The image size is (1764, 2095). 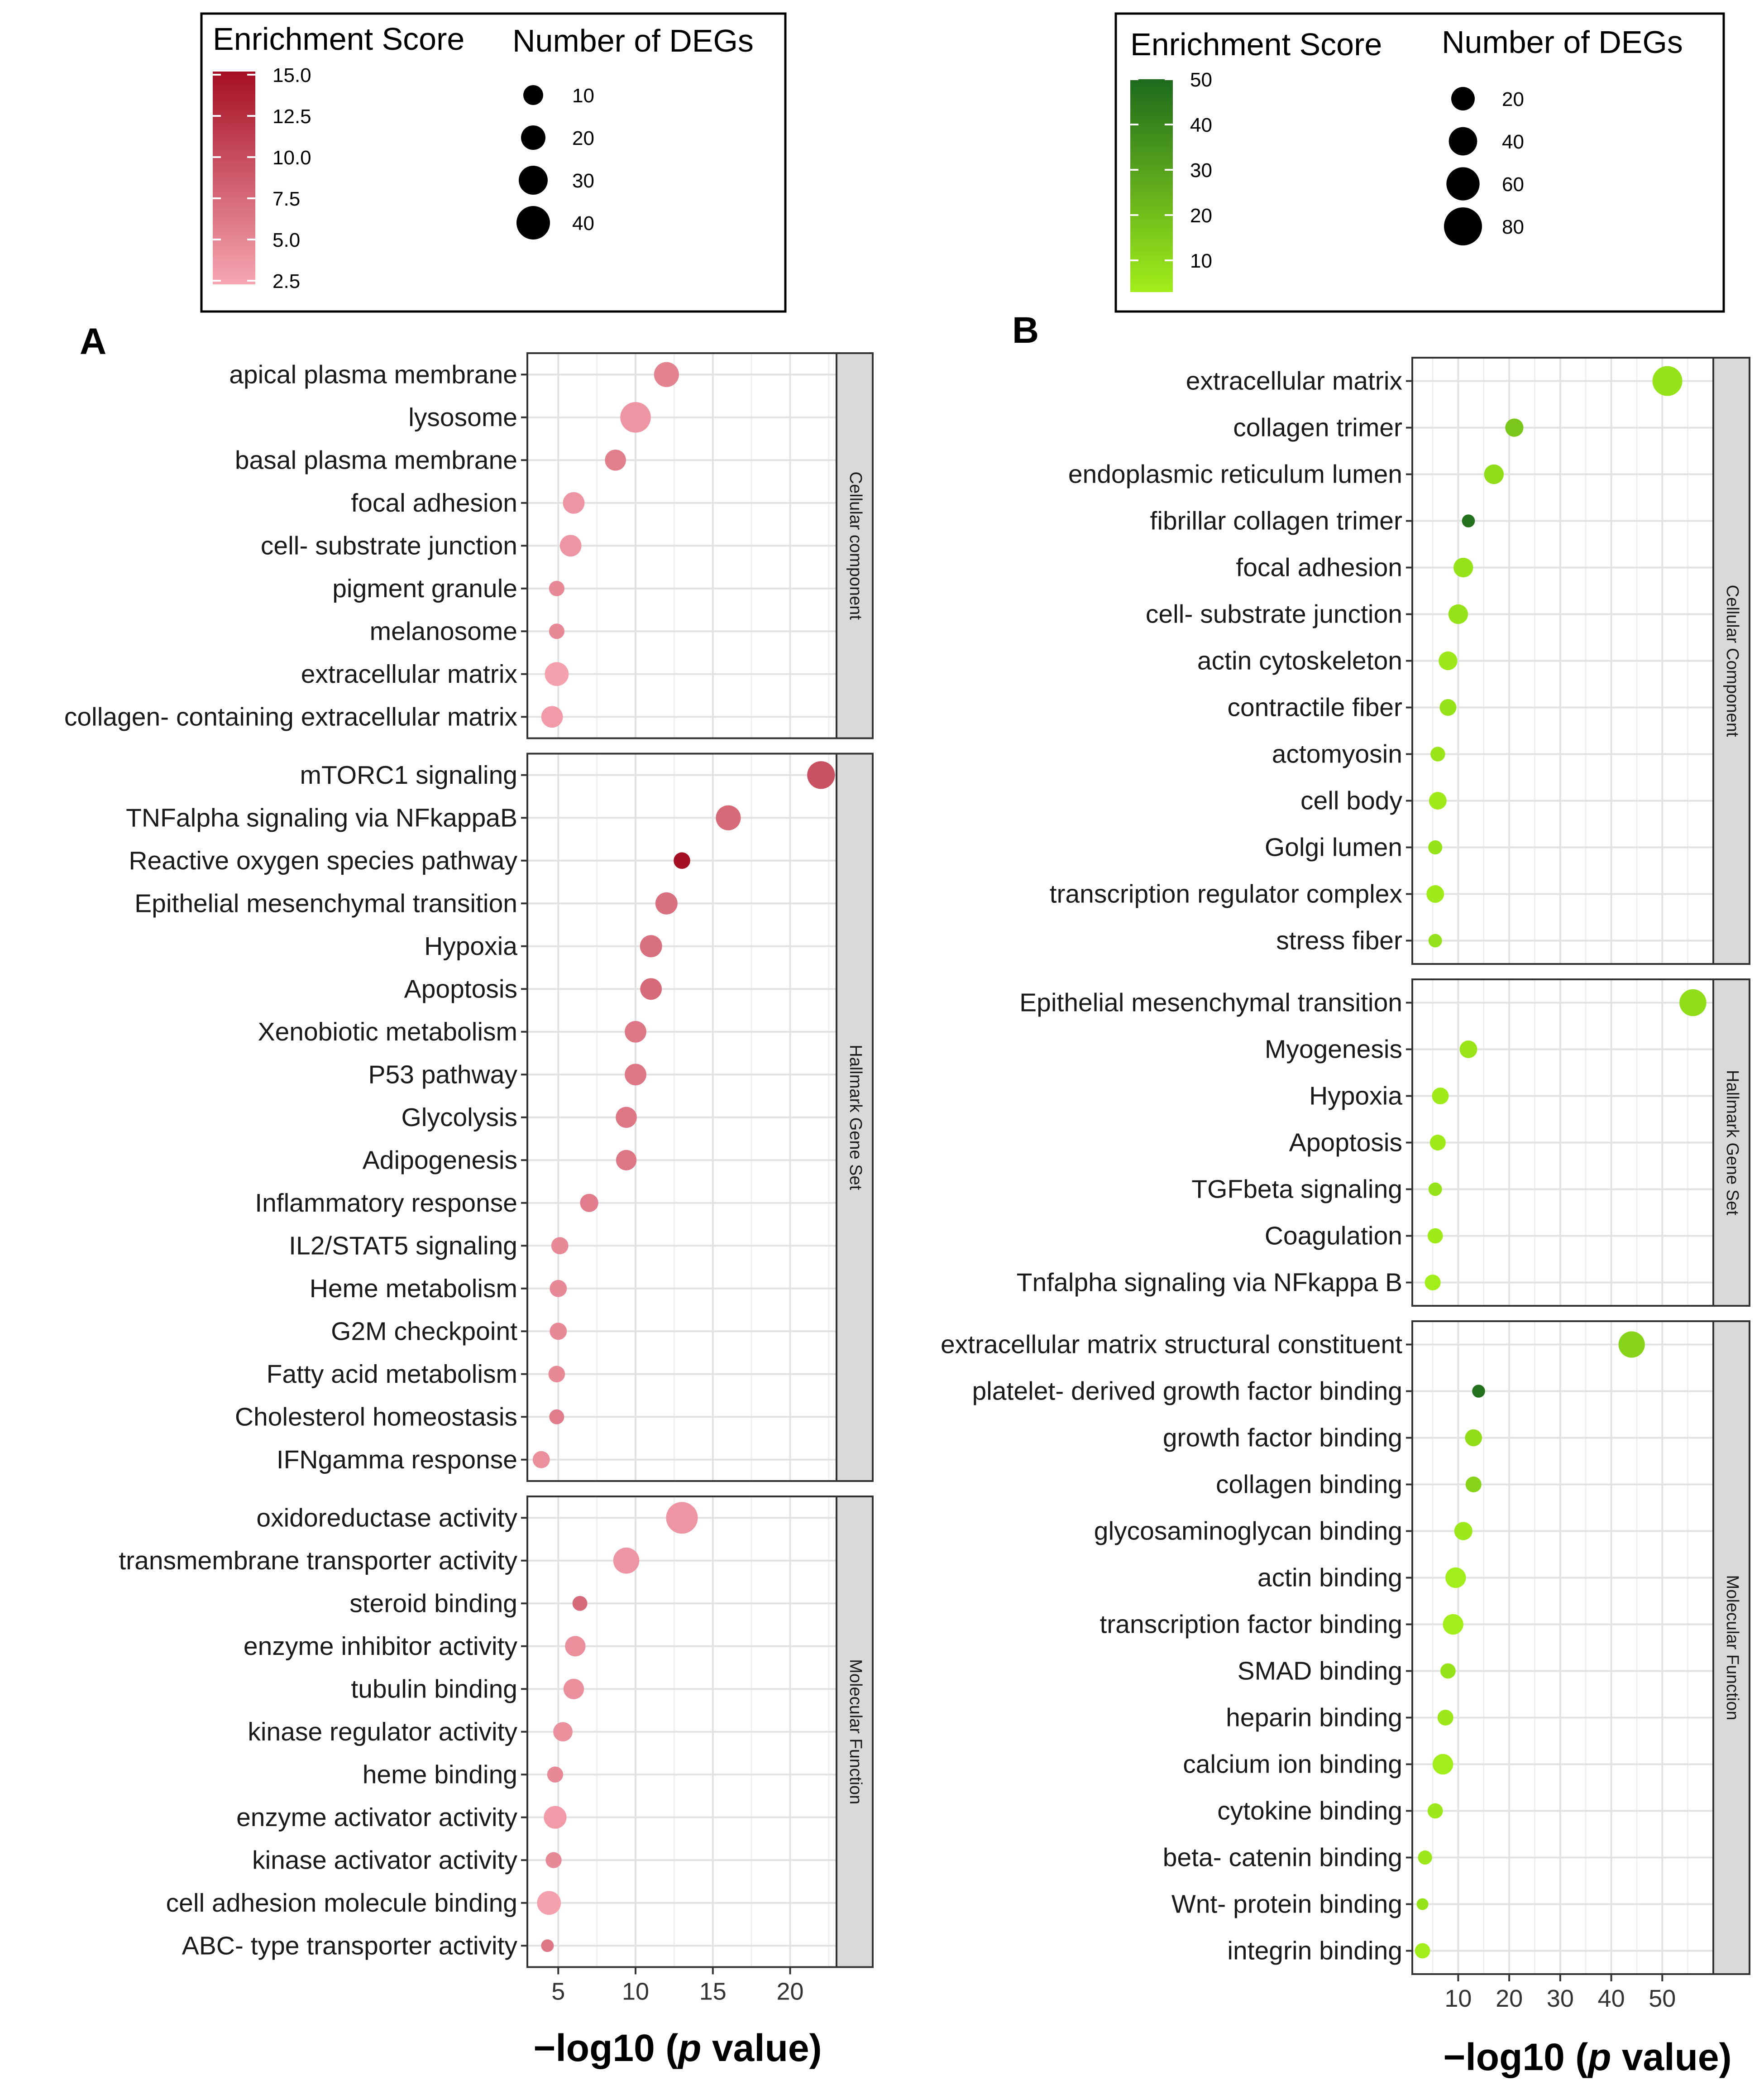 What do you see at coordinates (1513, 227) in the screenshot?
I see `size-key-label: 80` at bounding box center [1513, 227].